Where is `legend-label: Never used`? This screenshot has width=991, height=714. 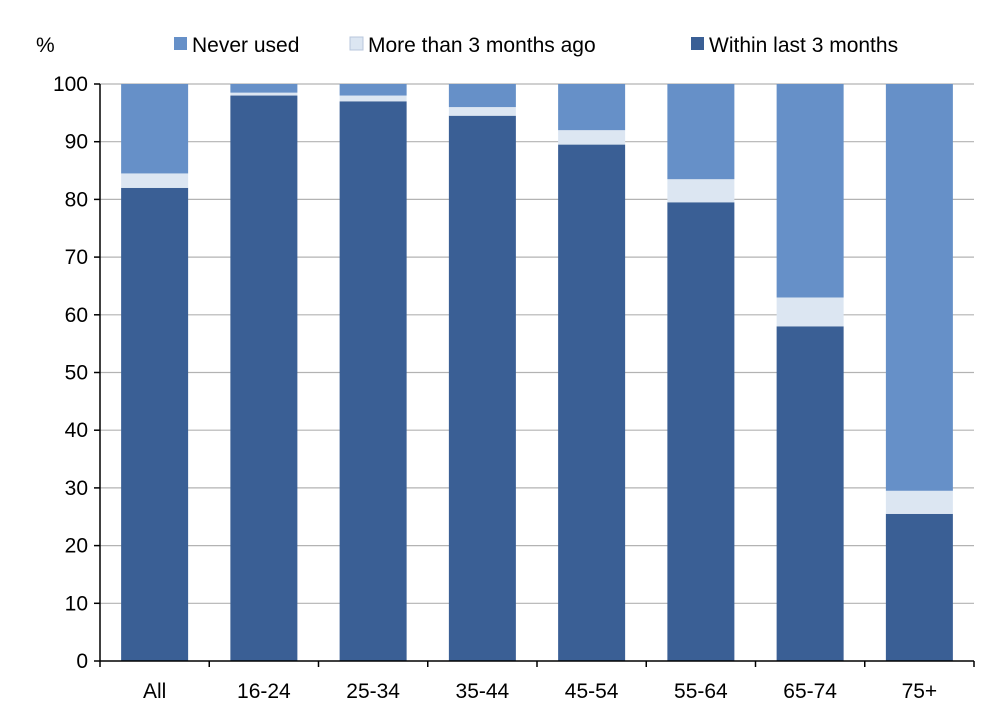
legend-label: Never used is located at coordinates (245, 45).